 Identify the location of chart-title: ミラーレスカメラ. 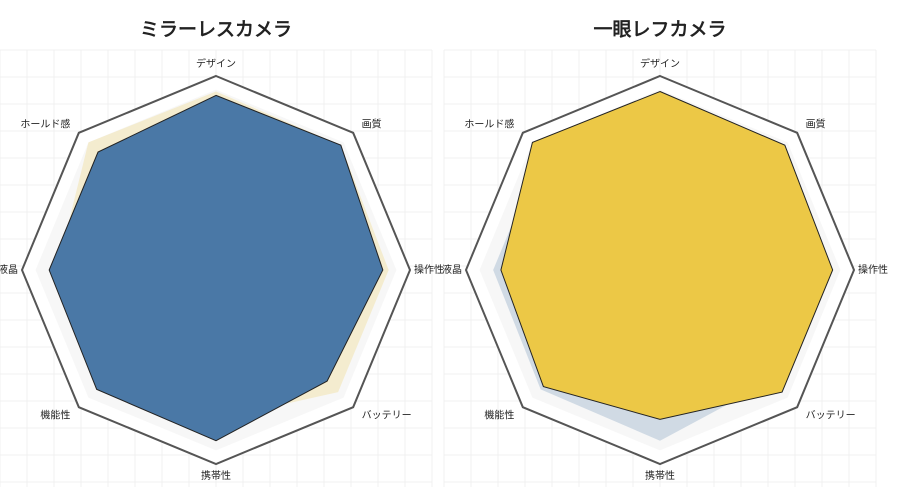
(216, 30).